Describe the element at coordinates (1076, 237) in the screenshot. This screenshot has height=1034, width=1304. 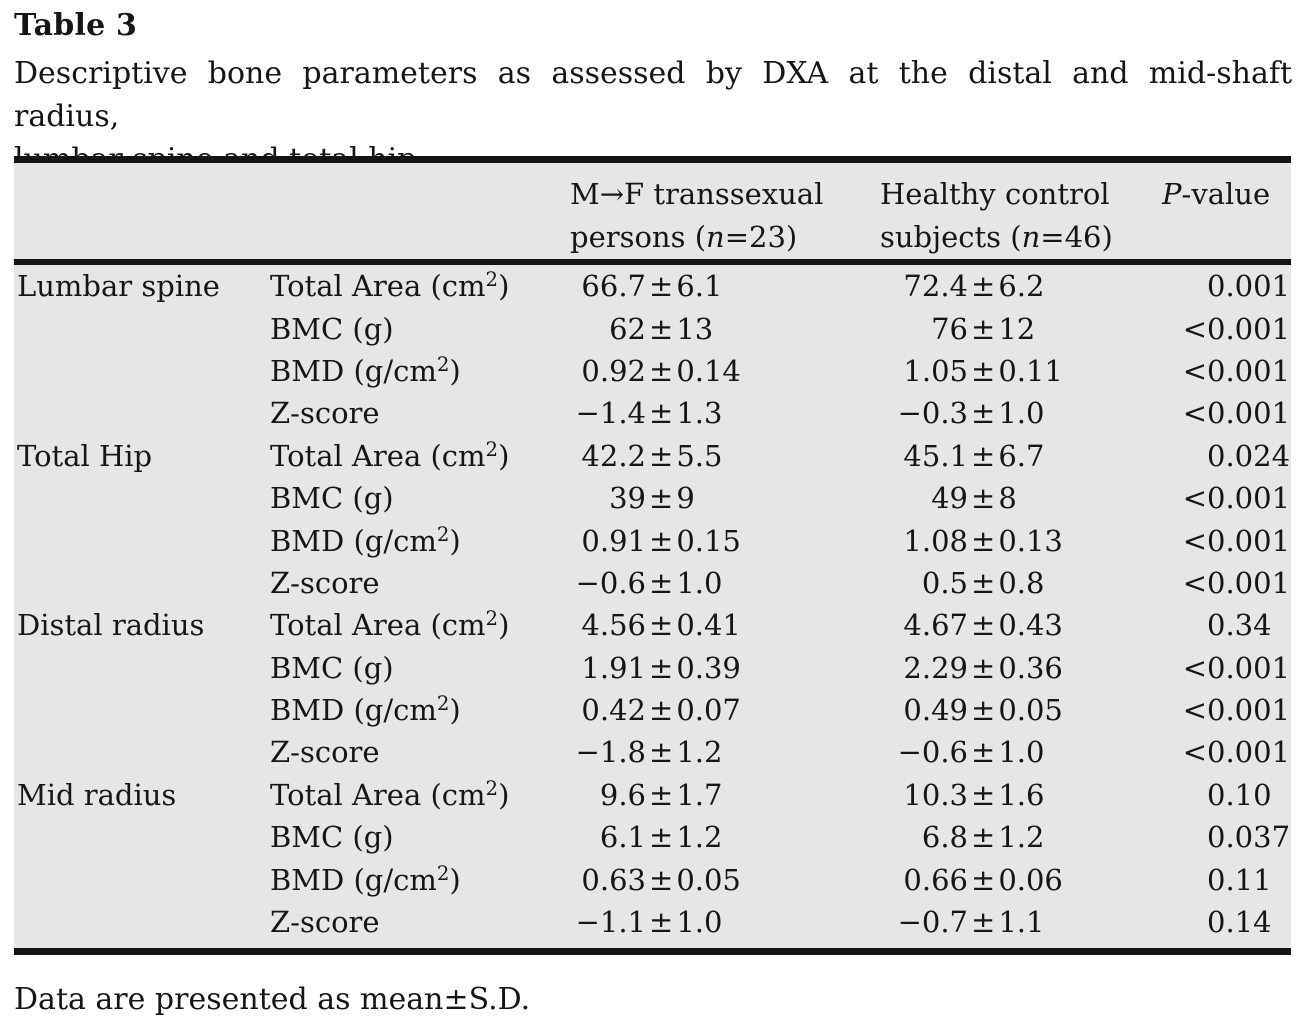
I see `group2-line2-post: =46)` at that location.